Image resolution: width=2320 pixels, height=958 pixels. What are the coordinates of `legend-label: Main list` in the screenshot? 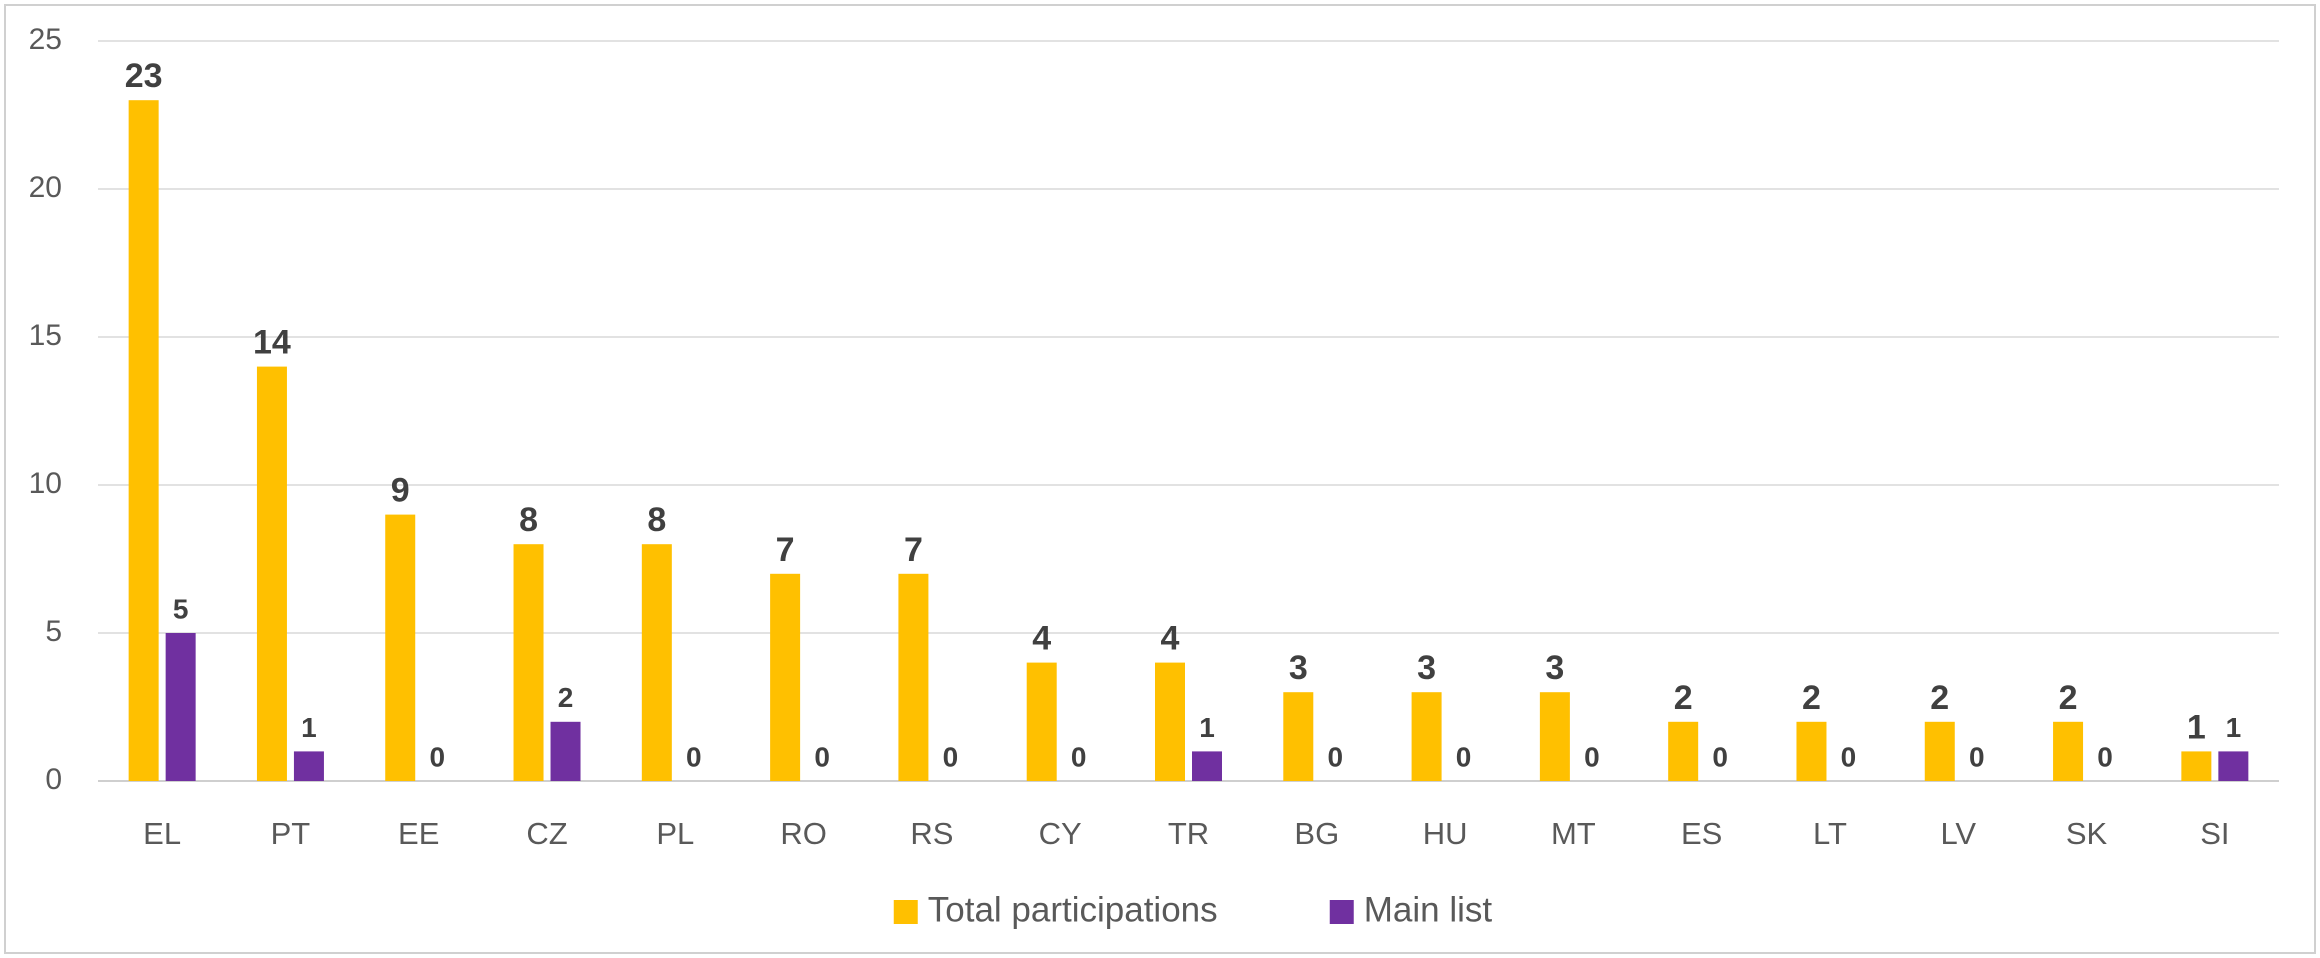 It's located at (1428, 909).